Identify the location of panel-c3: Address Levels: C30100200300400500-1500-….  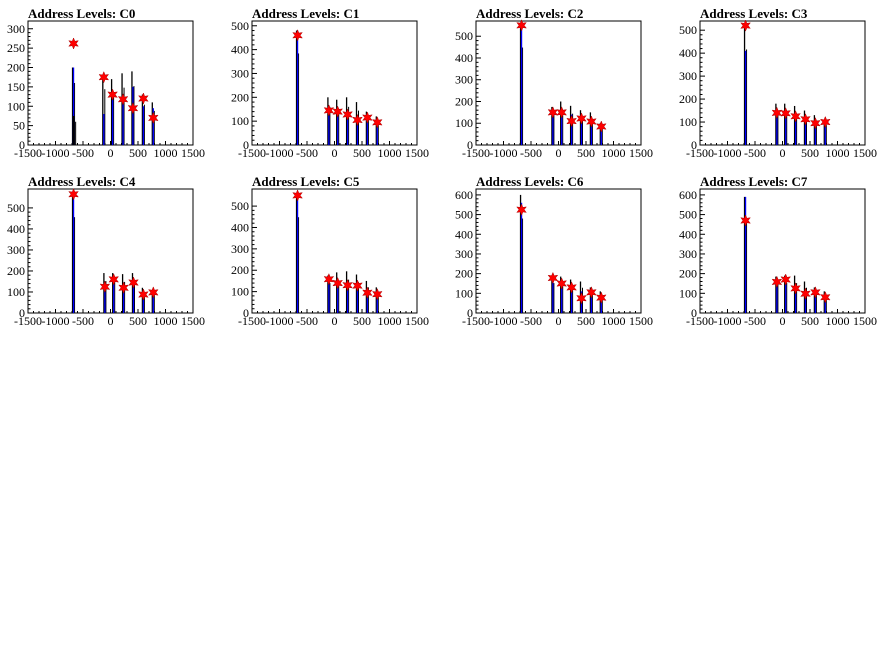
(778, 83).